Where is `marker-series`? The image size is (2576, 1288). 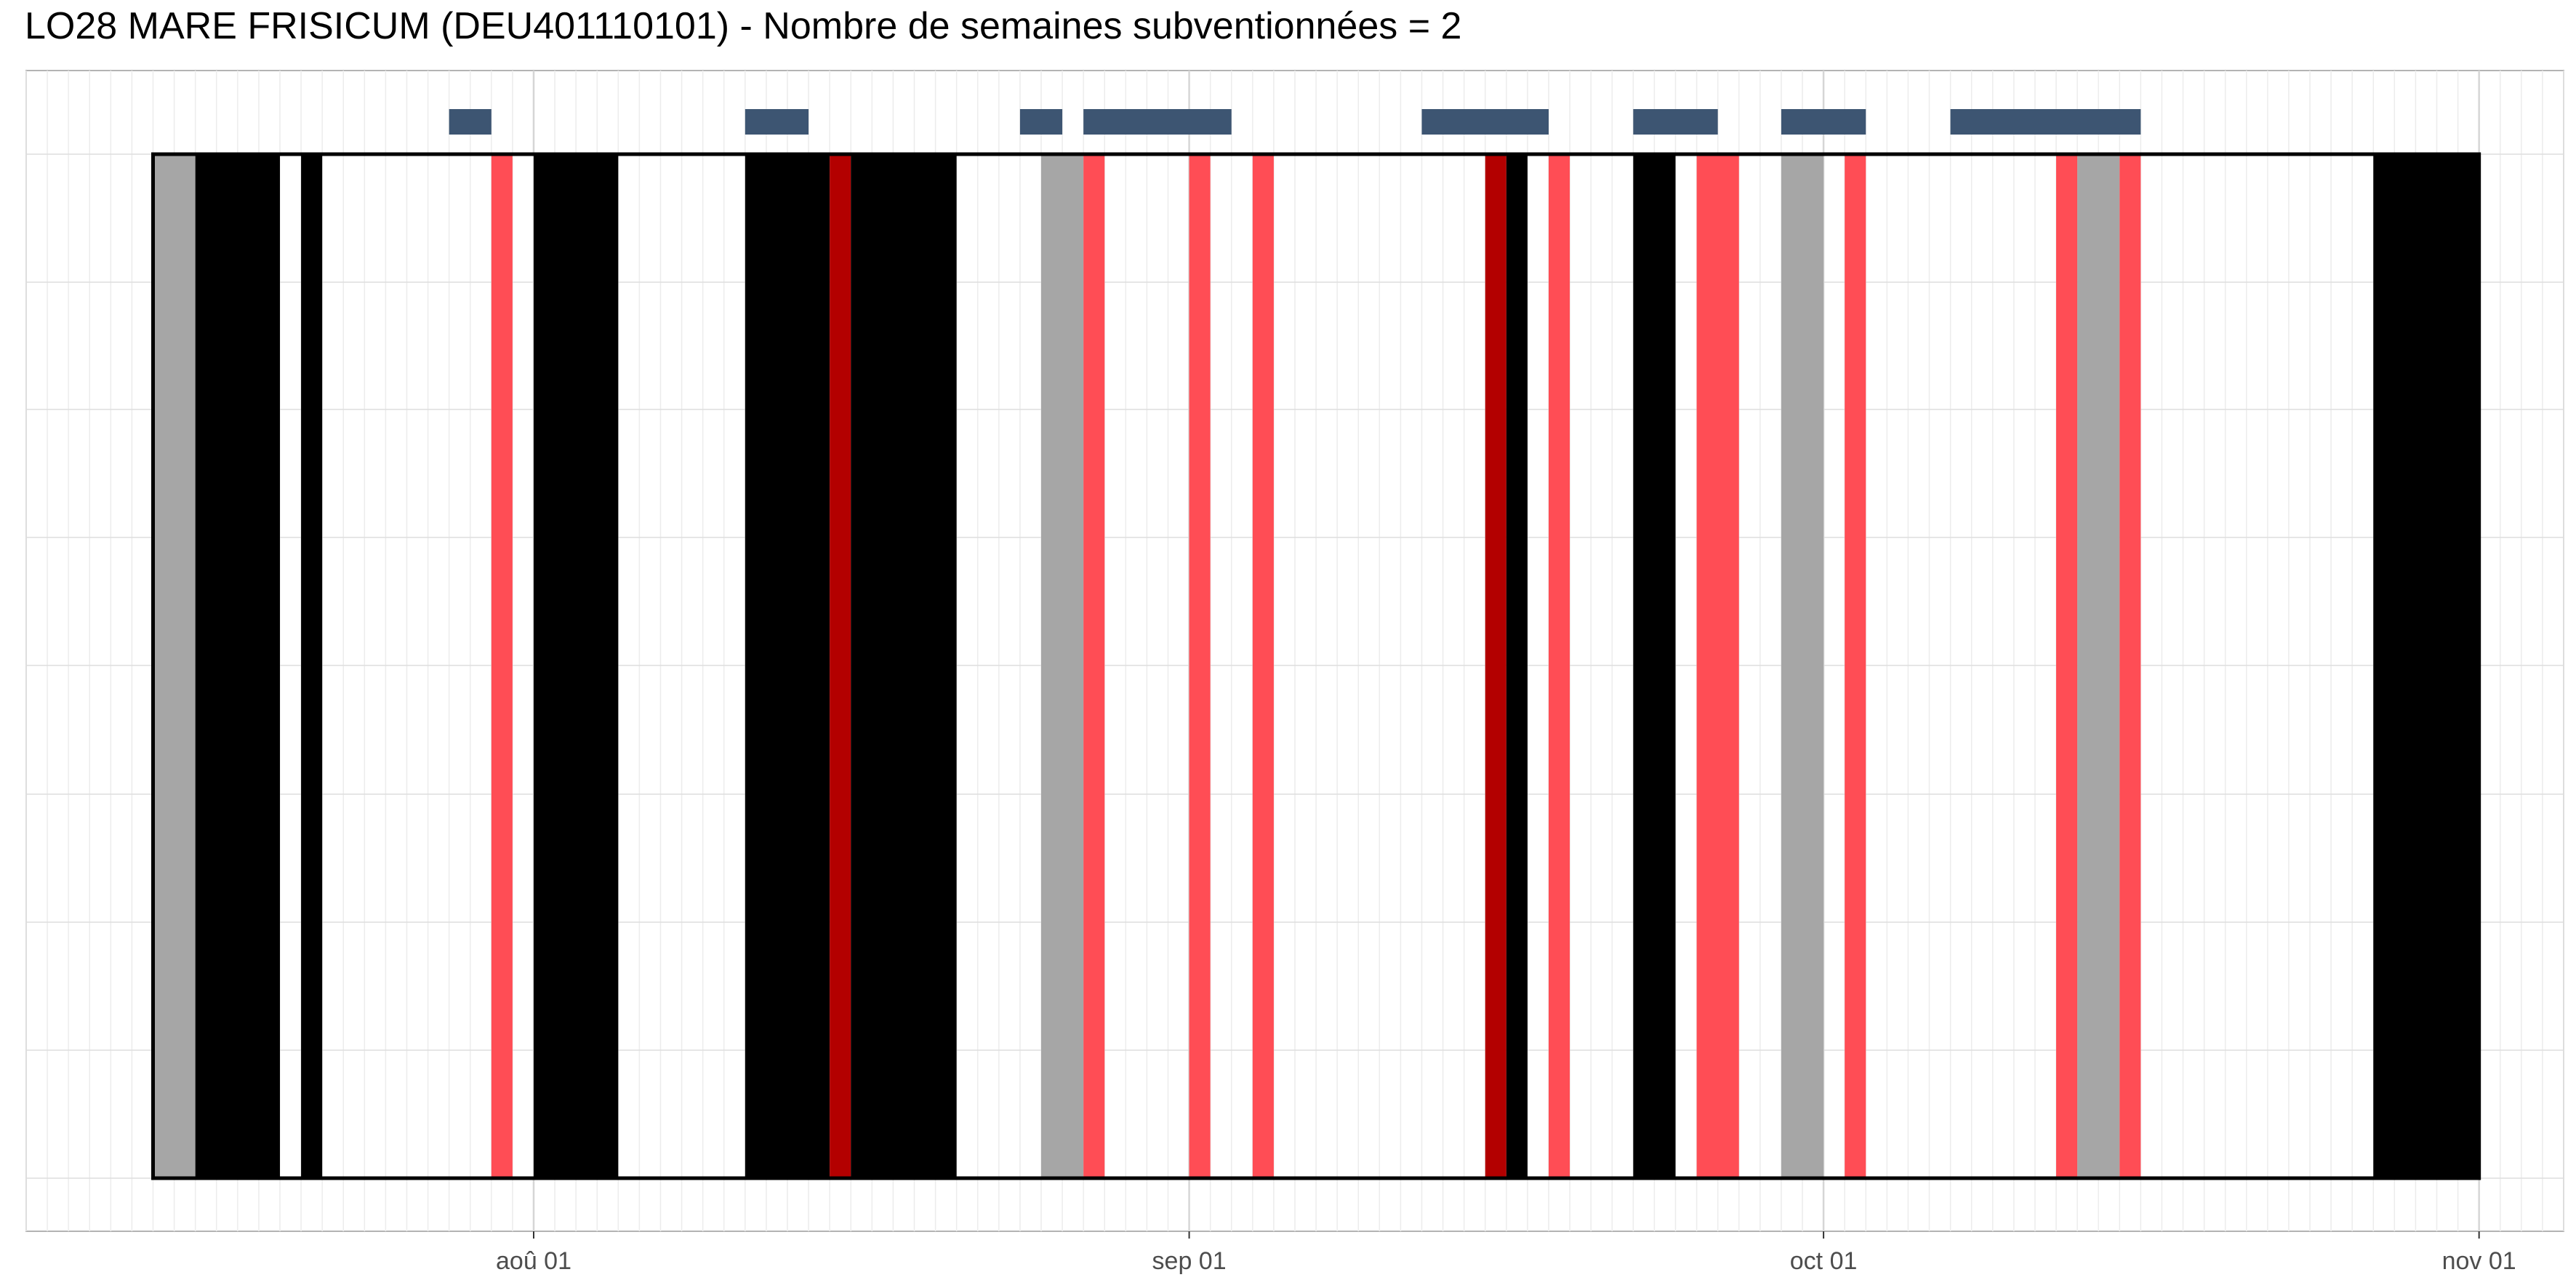 marker-series is located at coordinates (1295, 122).